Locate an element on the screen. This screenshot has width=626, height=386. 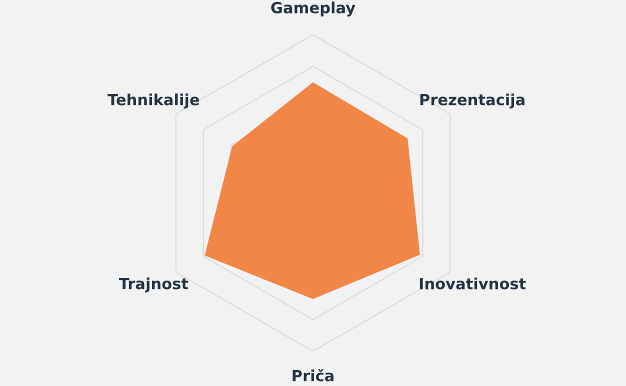
spoke-label: Gameplay is located at coordinates (313, 9).